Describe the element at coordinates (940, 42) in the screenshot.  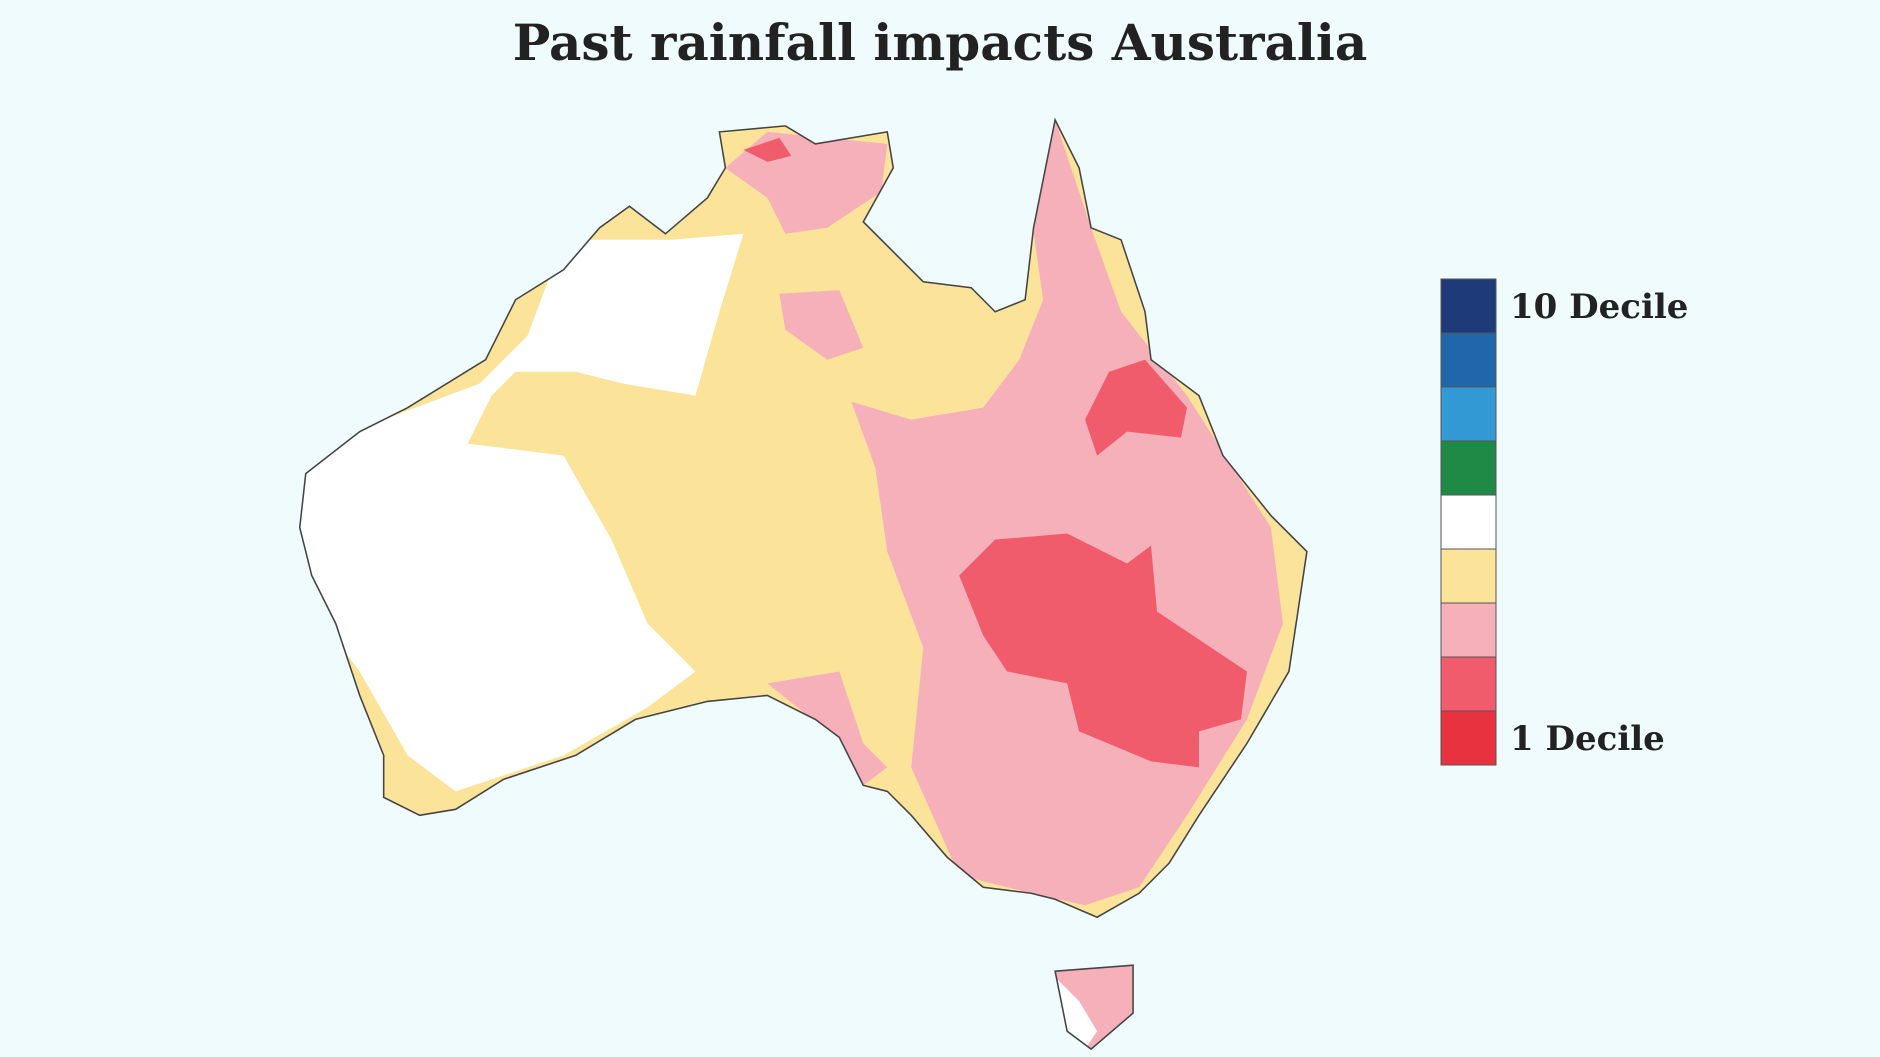
I see `title: Past rainfall impacts Australia` at that location.